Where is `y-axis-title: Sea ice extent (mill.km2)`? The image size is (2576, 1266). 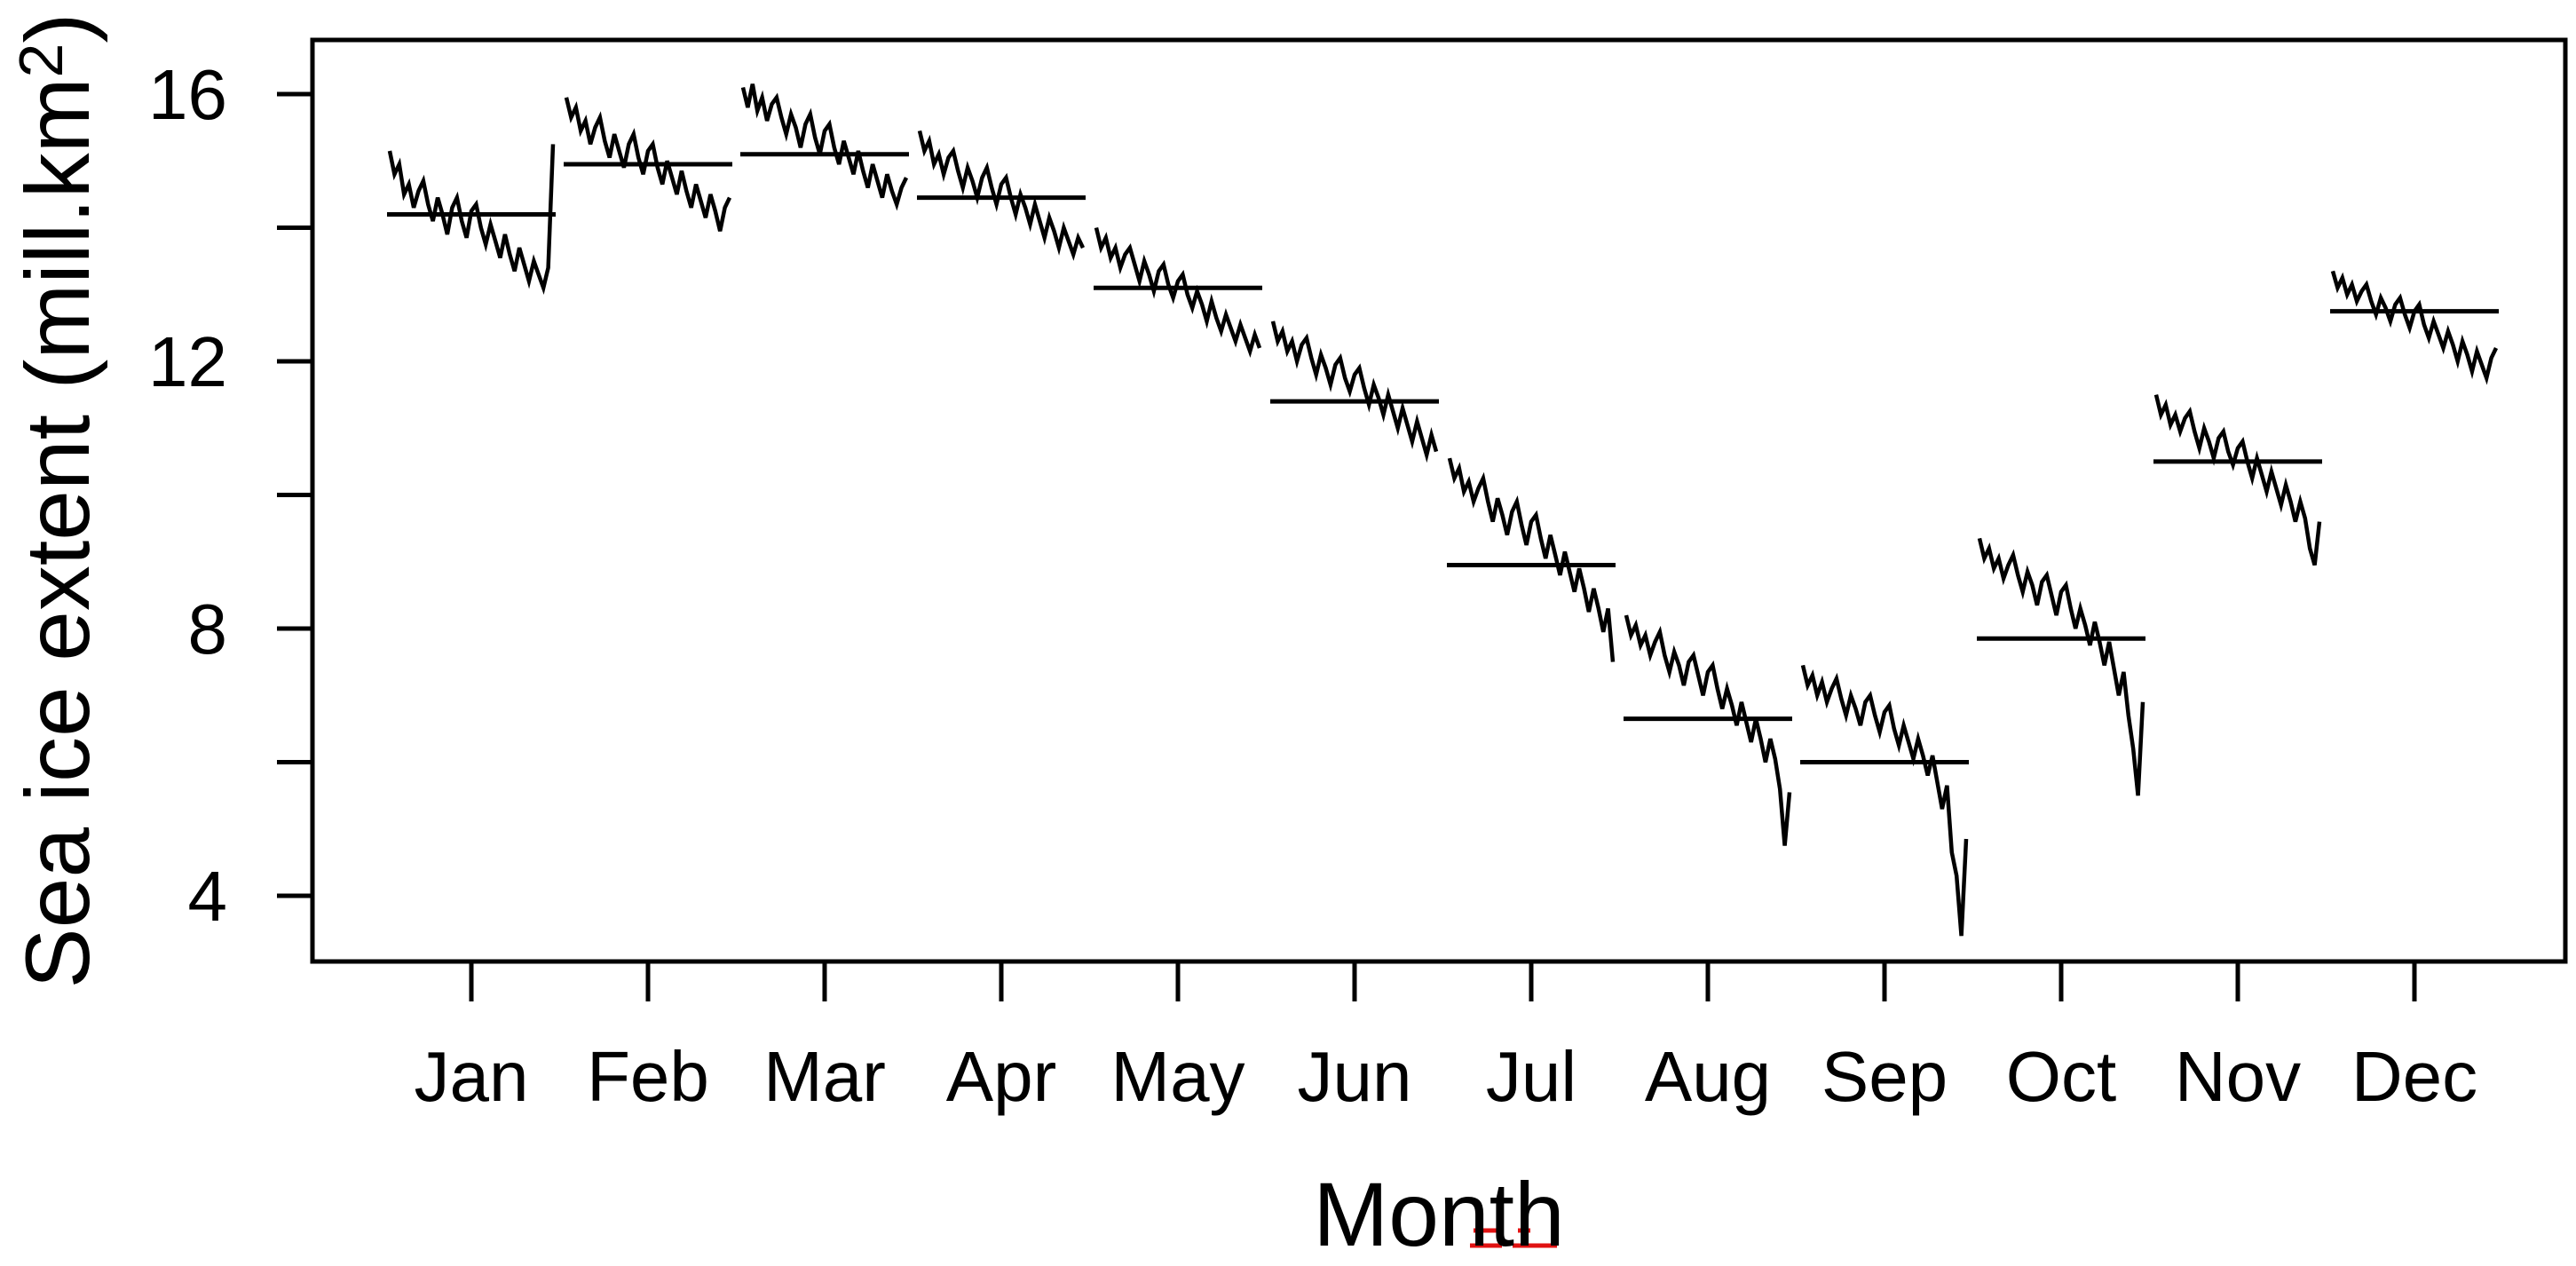 y-axis-title: Sea ice extent (mill.km2) is located at coordinates (57, 501).